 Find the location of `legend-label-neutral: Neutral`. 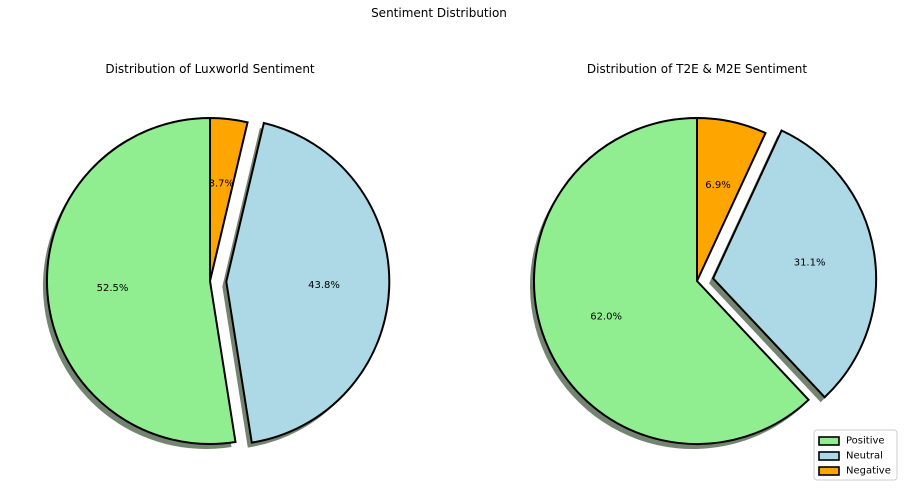

legend-label-neutral: Neutral is located at coordinates (864, 456).